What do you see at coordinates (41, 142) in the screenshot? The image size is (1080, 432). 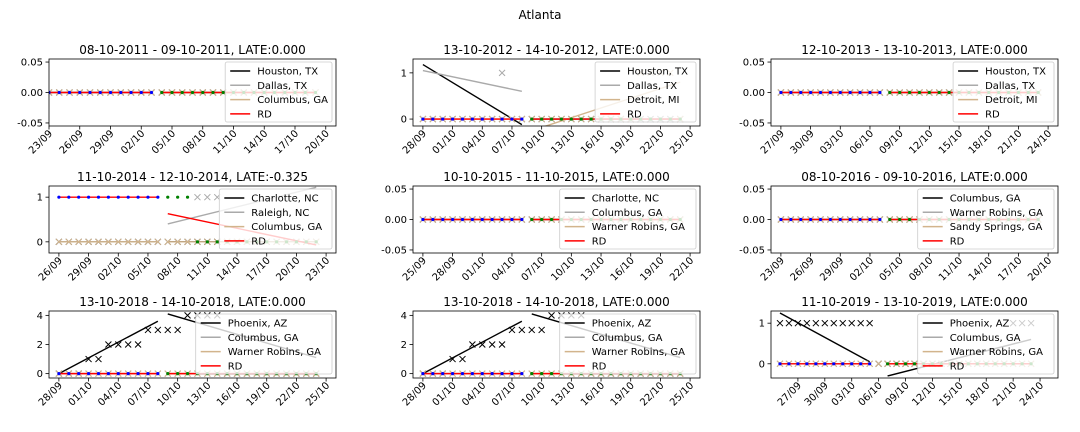 I see `x-tick-label: 23/09` at bounding box center [41, 142].